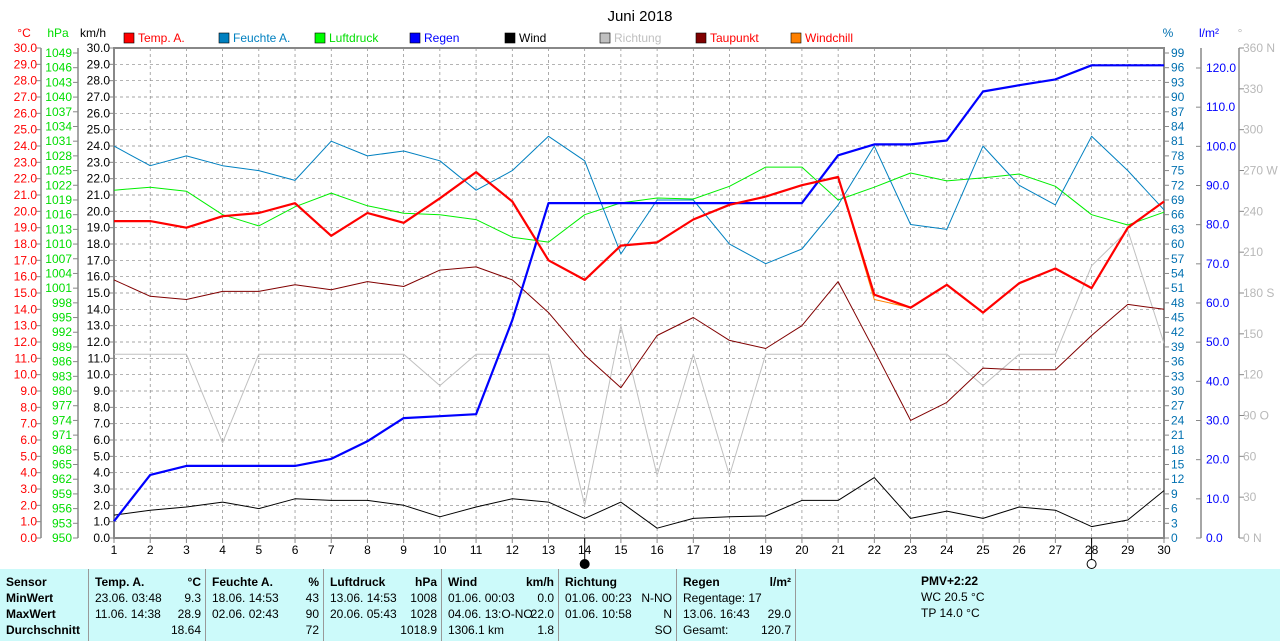 The width and height of the screenshot is (1280, 641). What do you see at coordinates (99, 326) in the screenshot?
I see `wind-tick-label: 13.0` at bounding box center [99, 326].